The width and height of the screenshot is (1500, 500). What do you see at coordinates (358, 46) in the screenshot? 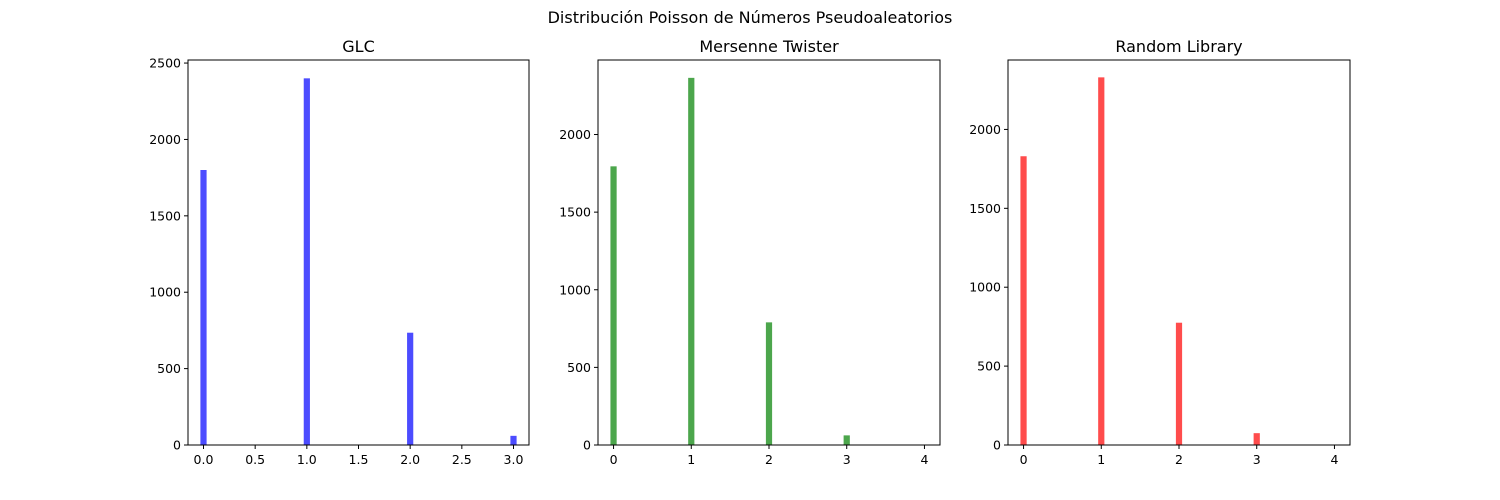
I see `panel-title: GLC` at bounding box center [358, 46].